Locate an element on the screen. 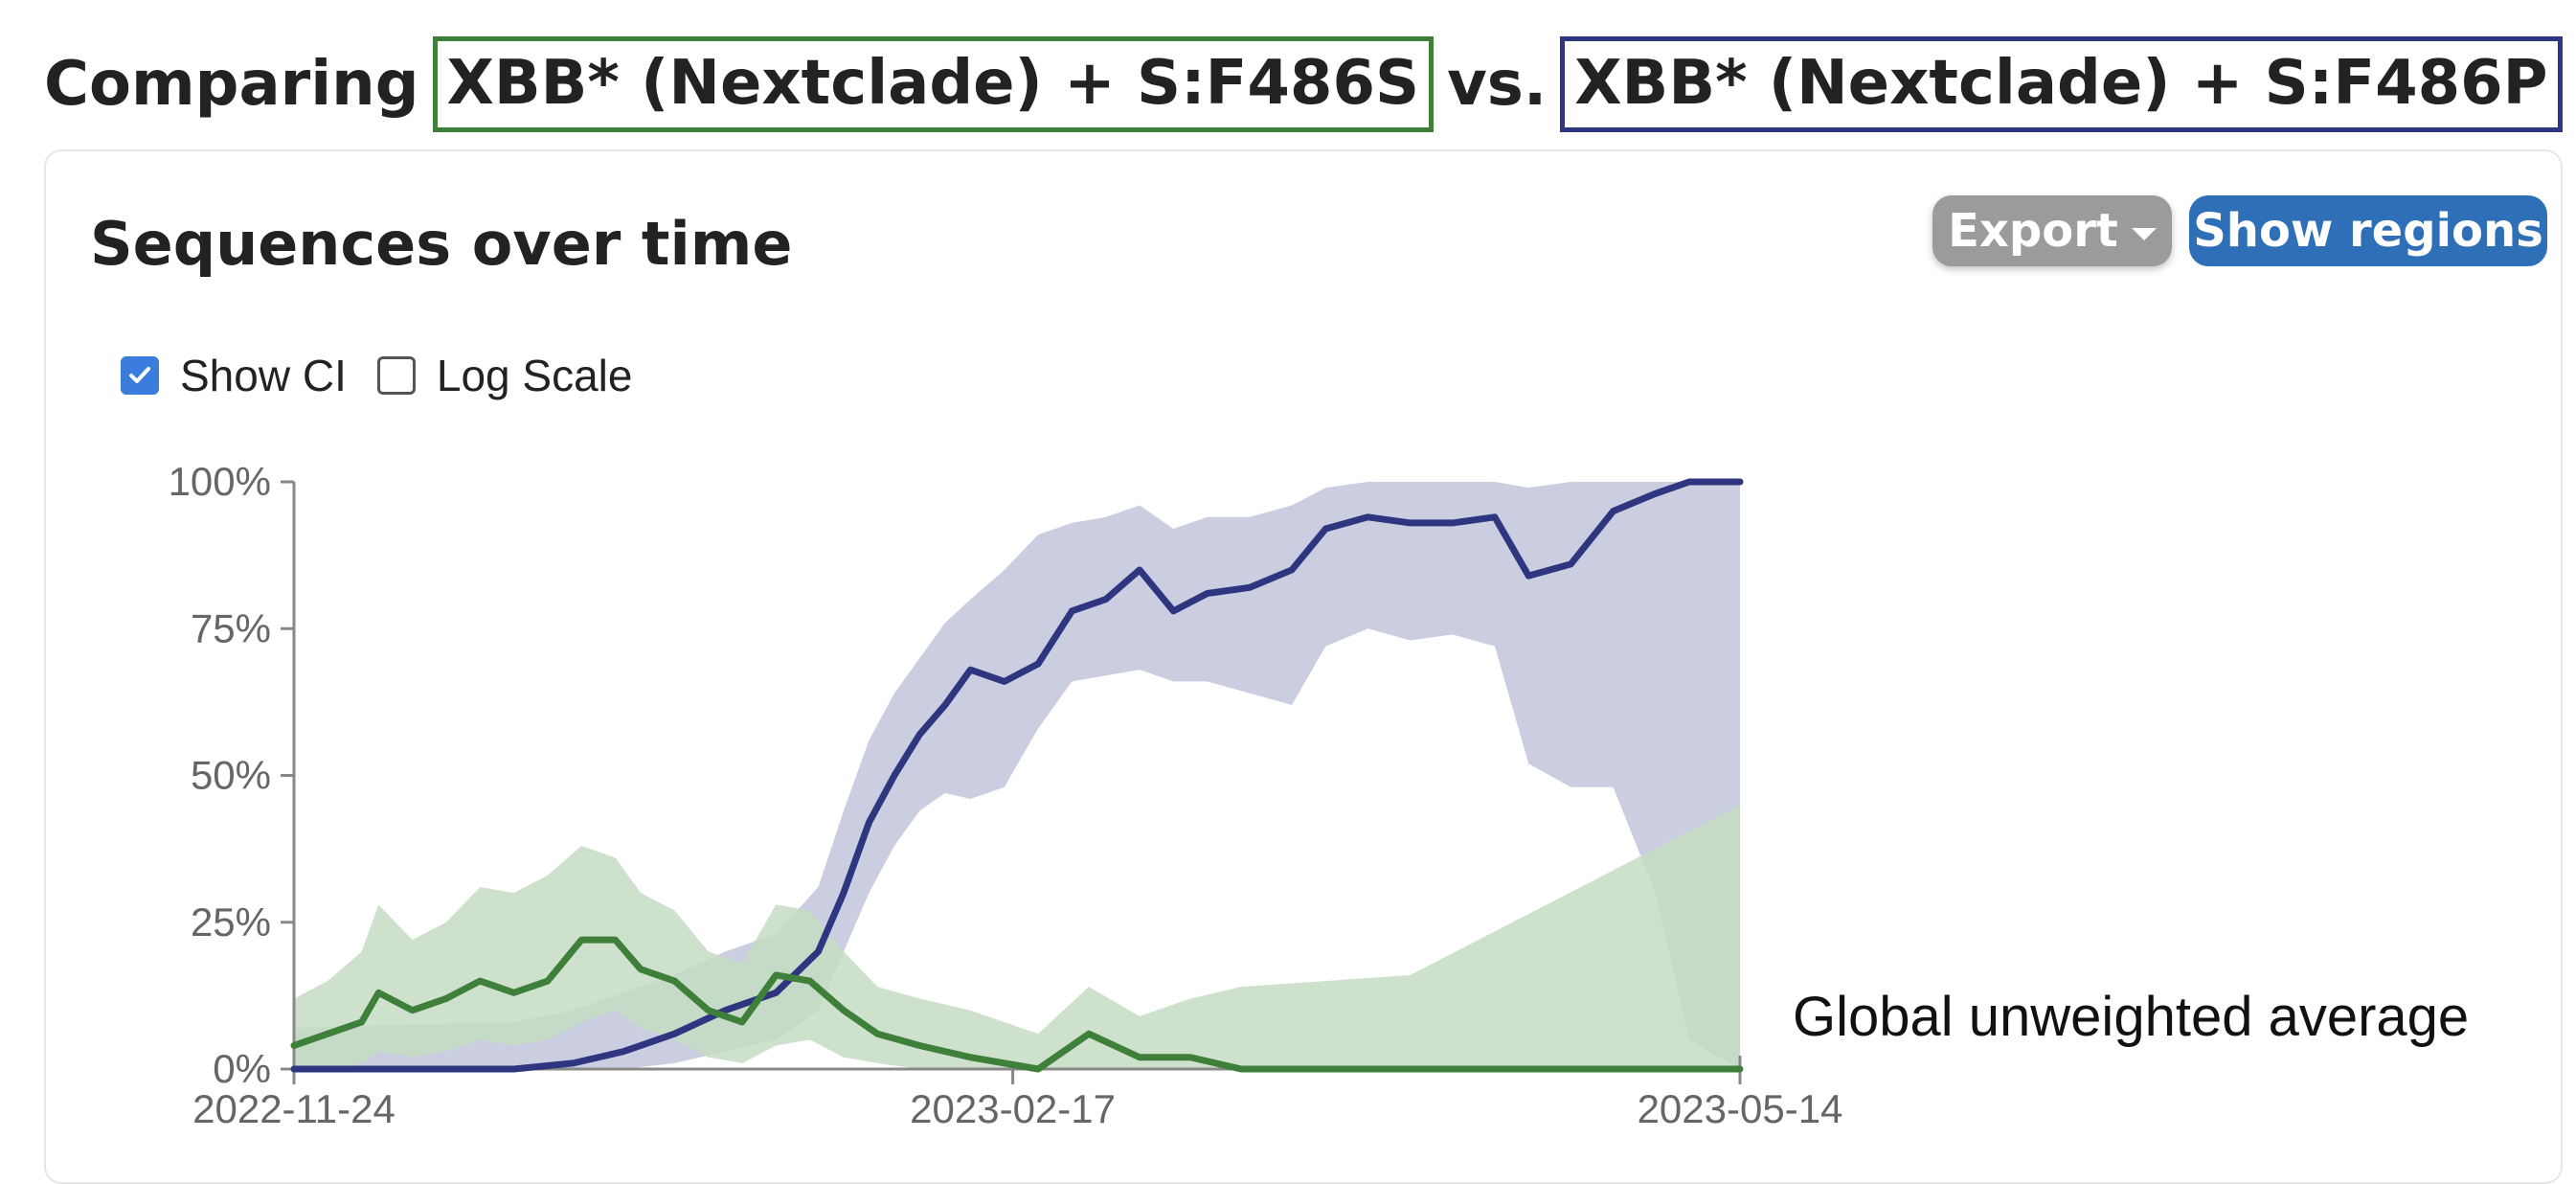 The height and width of the screenshot is (1184, 2576). show-ci-label: Show CI is located at coordinates (263, 375).